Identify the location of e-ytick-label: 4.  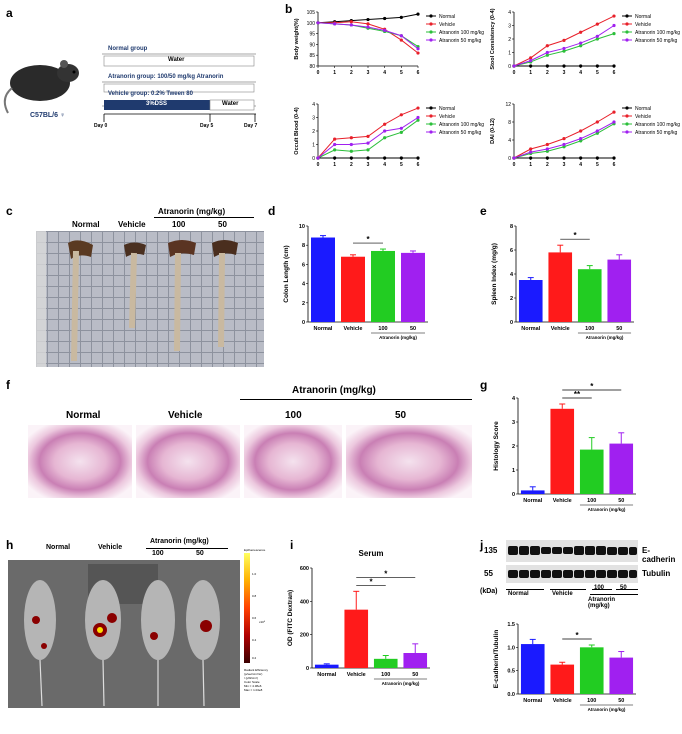
(512, 275).